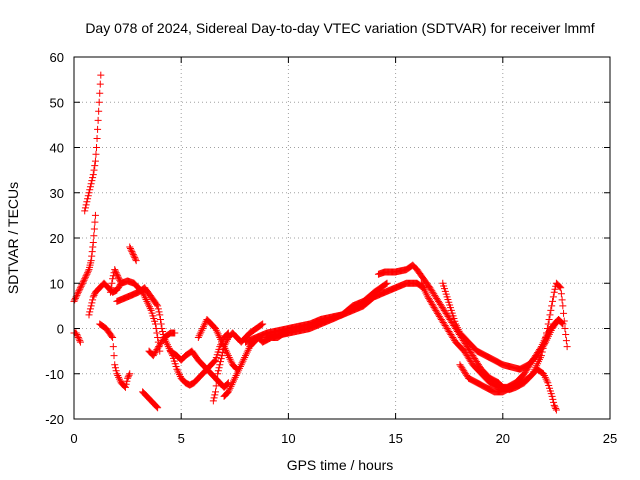 Image resolution: width=640 pixels, height=480 pixels. Describe the element at coordinates (57, 193) in the screenshot. I see `y-tick-label: 30` at that location.